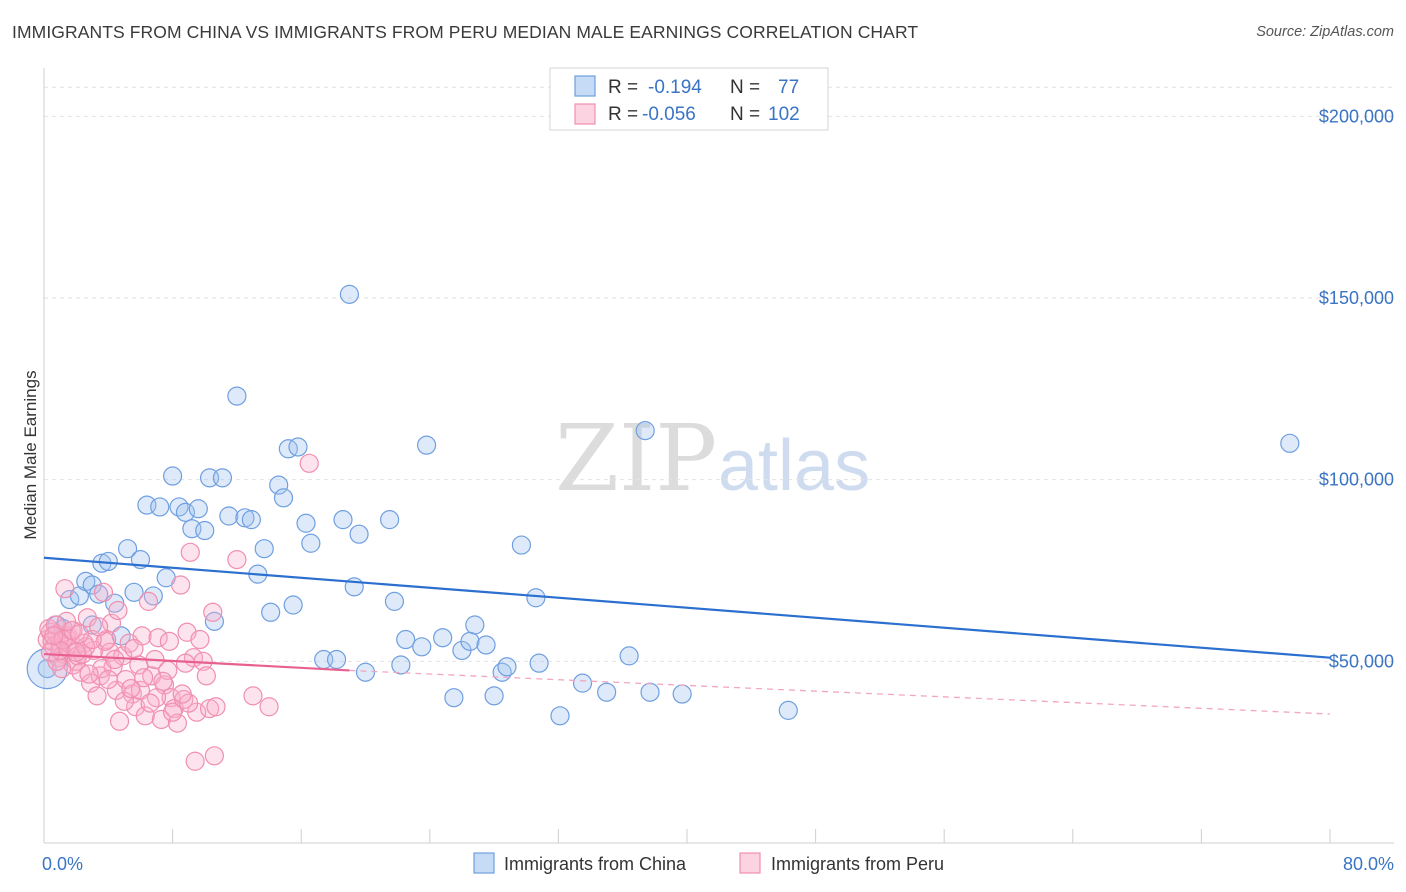 This screenshot has width=1406, height=892. What do you see at coordinates (178, 612) in the screenshot?
I see `peru-points` at bounding box center [178, 612].